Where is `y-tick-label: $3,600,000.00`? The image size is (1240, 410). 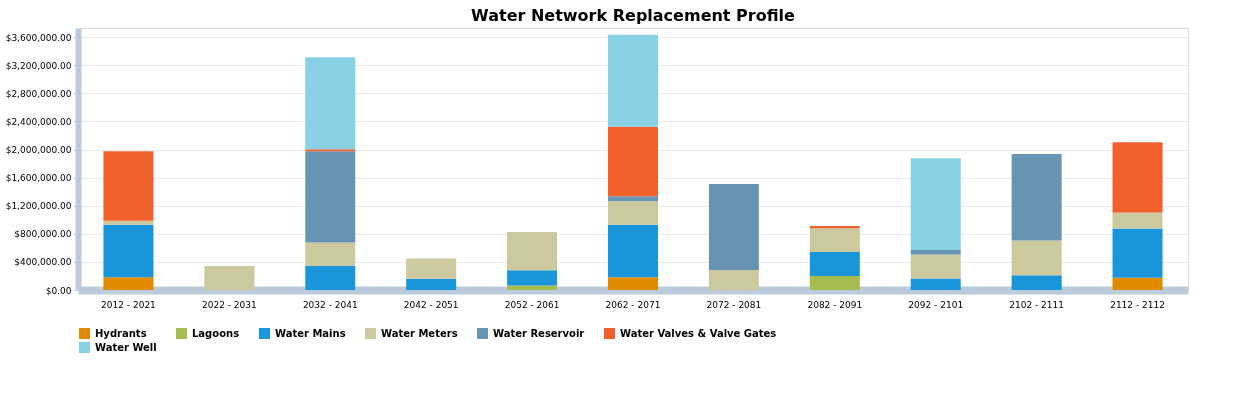
y-tick-label: $3,600,000.00 is located at coordinates (38, 37).